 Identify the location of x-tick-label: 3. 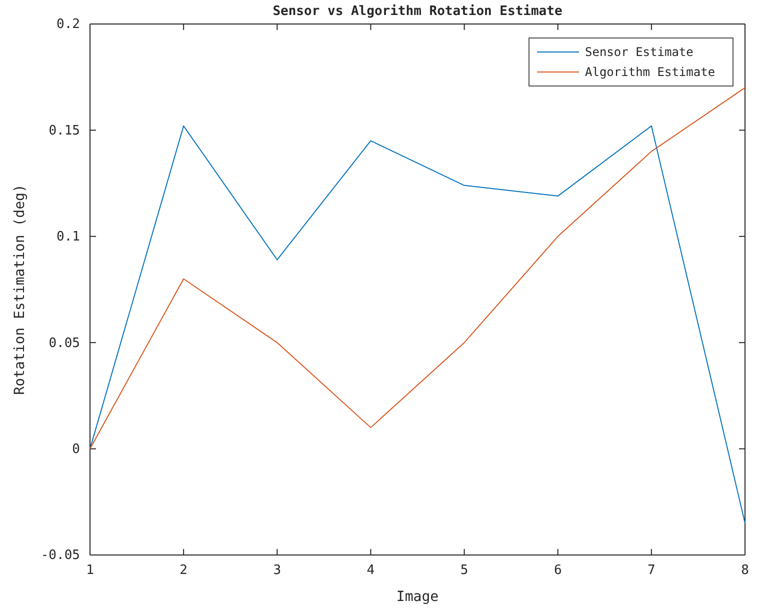
(277, 570).